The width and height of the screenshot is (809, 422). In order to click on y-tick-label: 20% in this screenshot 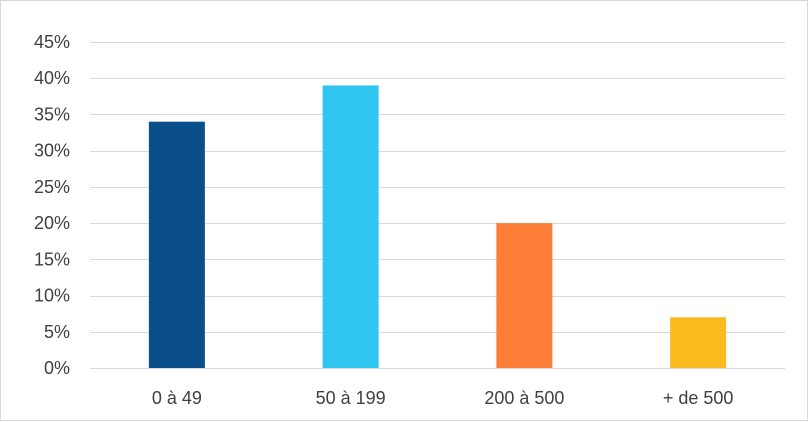, I will do `click(52, 223)`.